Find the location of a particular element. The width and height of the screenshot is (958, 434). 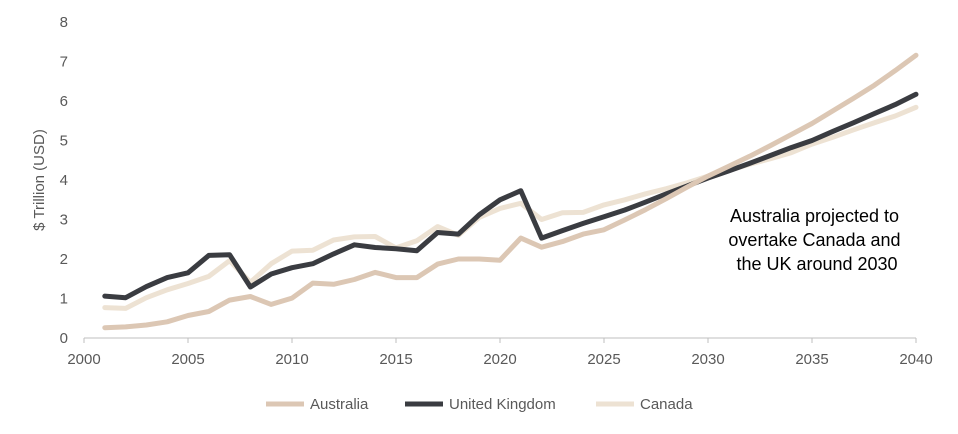

y-tick-label: 4 is located at coordinates (64, 180).